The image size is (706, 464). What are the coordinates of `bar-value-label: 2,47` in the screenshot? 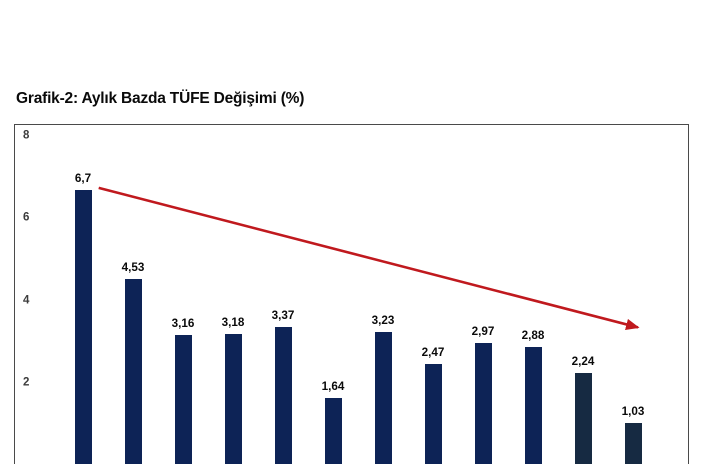 It's located at (433, 352).